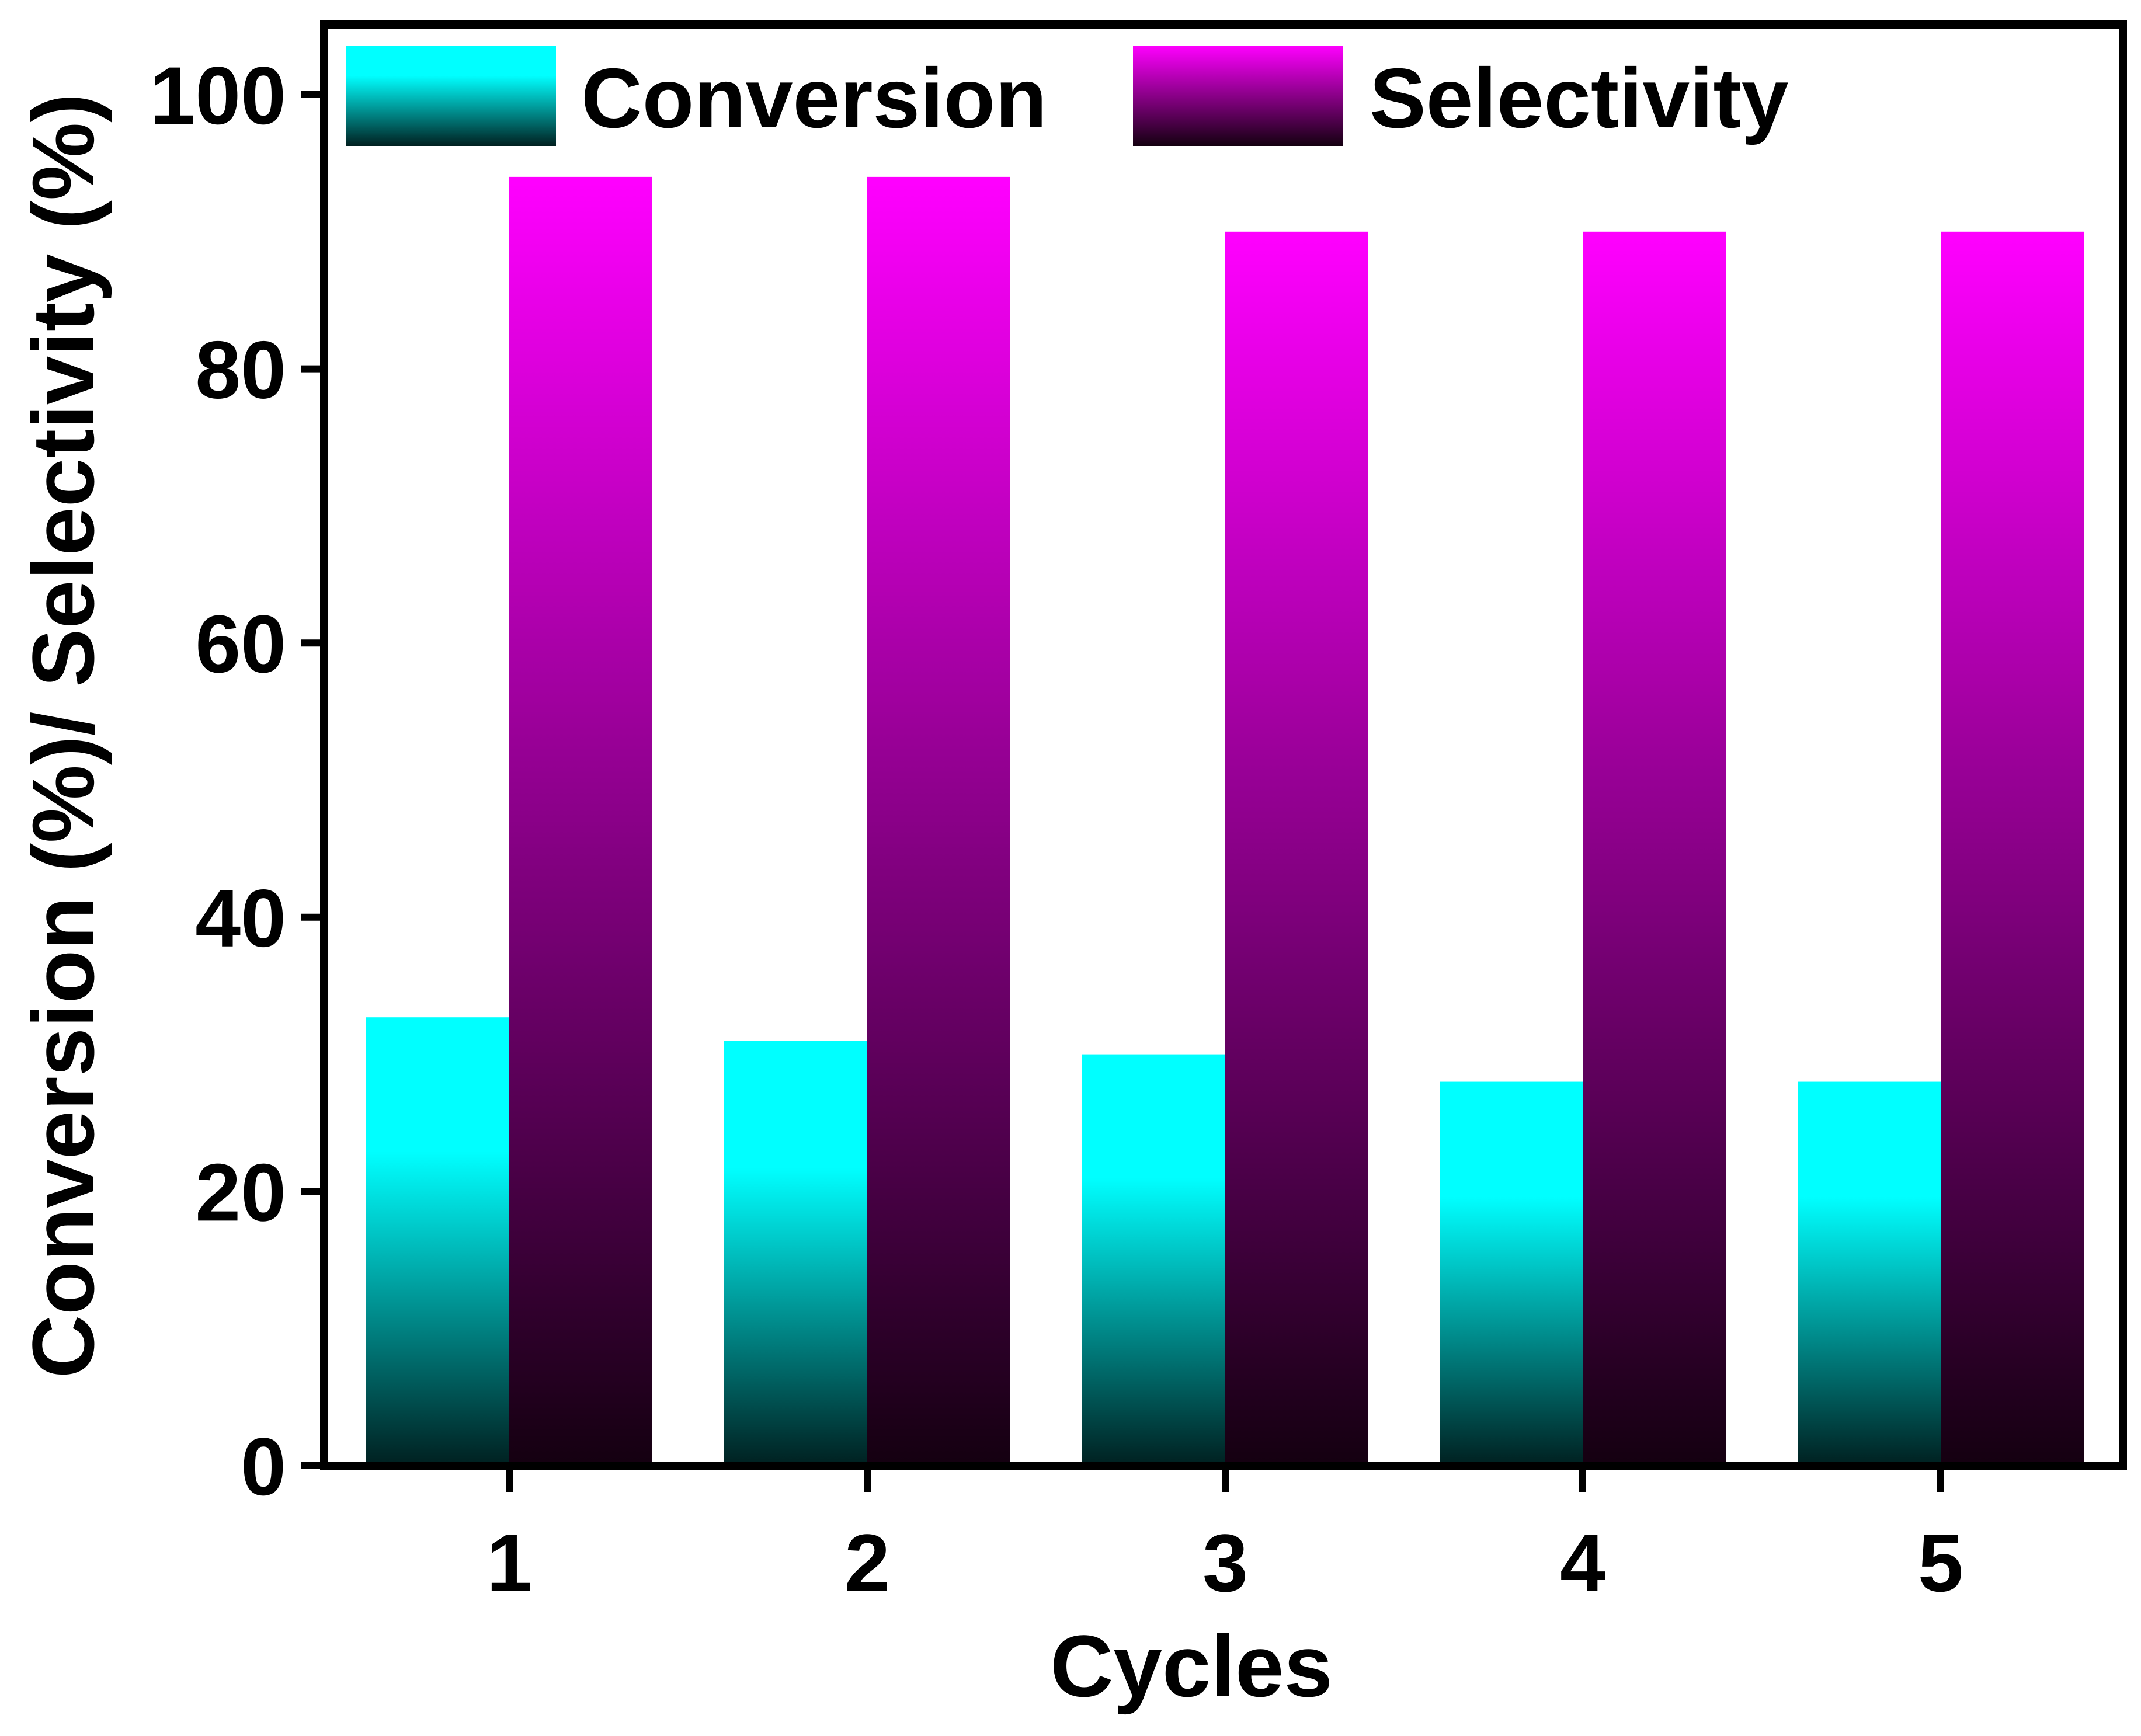 The image size is (2141, 1736). Describe the element at coordinates (1225, 1563) in the screenshot. I see `x-tick-label: 3` at that location.